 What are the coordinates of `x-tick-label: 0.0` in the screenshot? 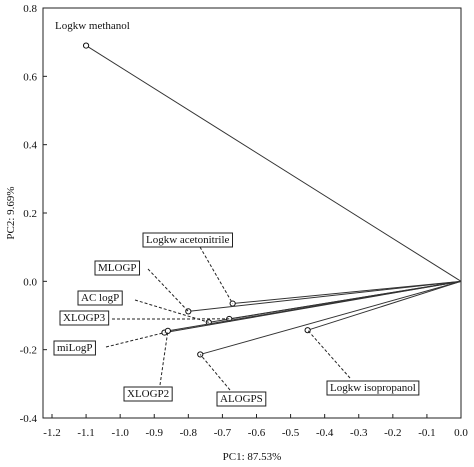 It's located at (461, 433).